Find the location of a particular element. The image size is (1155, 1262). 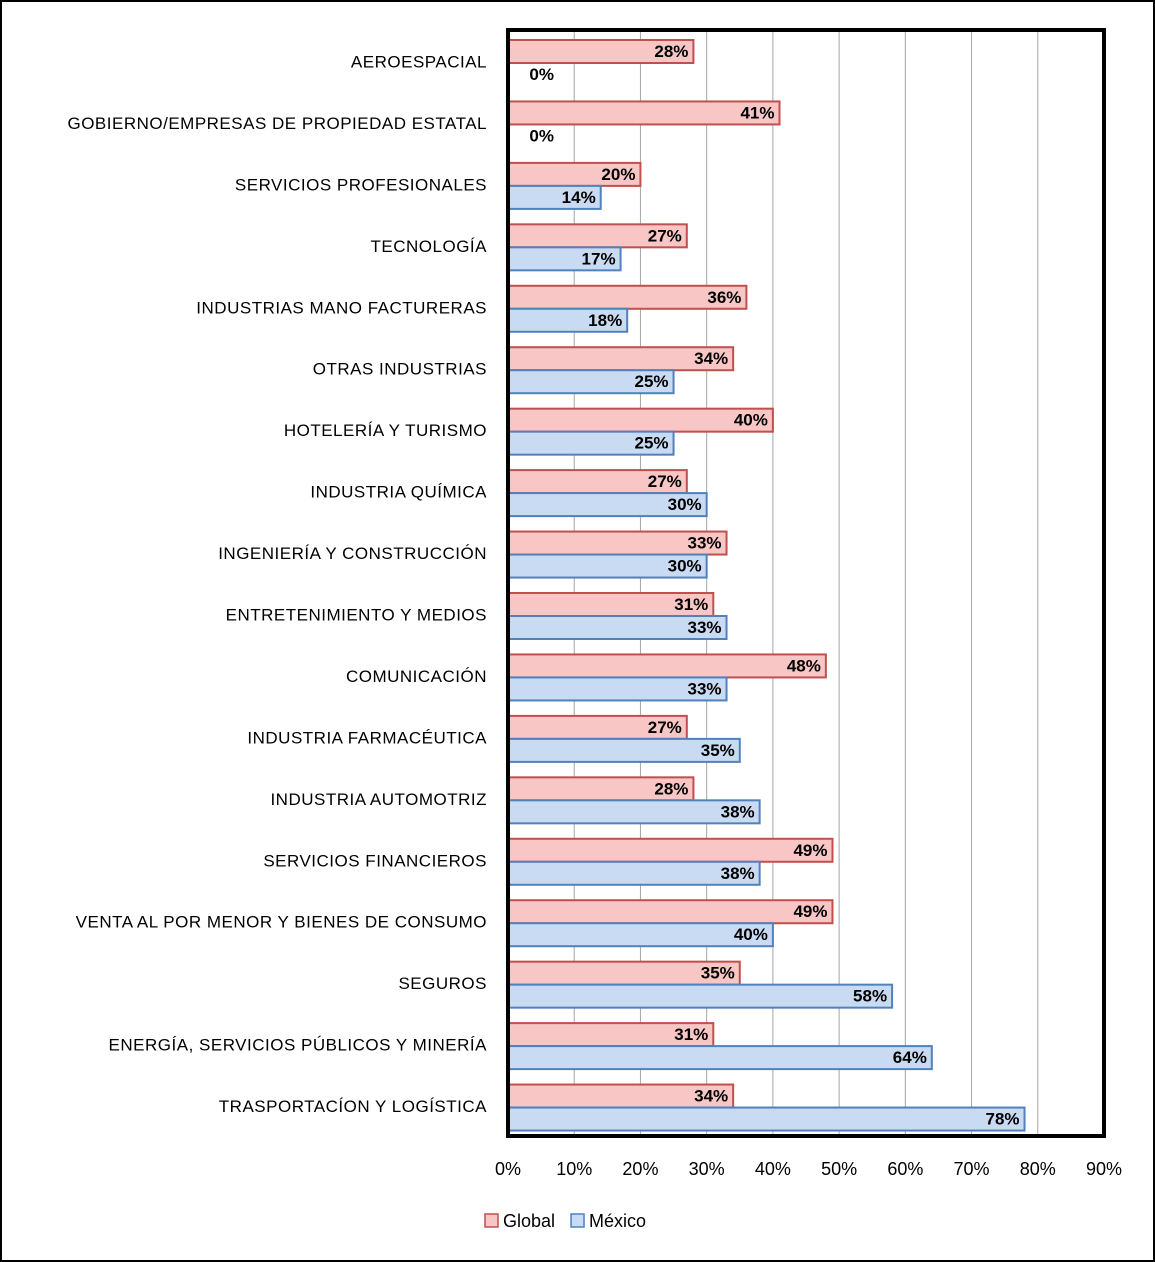

y-tick-label: INGENIERÍA Y CONSTRUCCIÓN is located at coordinates (352, 553).